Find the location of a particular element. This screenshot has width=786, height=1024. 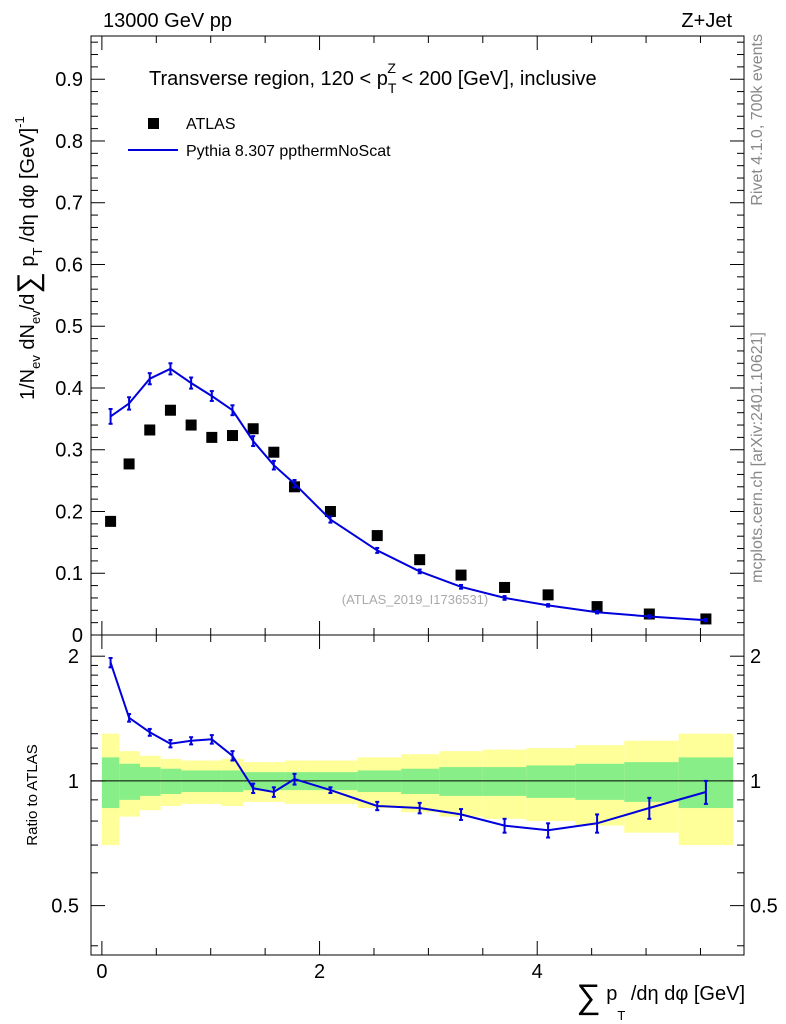

mcplots-credit-label: mcplots.cern.ch [arXiv:2401.10621] is located at coordinates (757, 457).